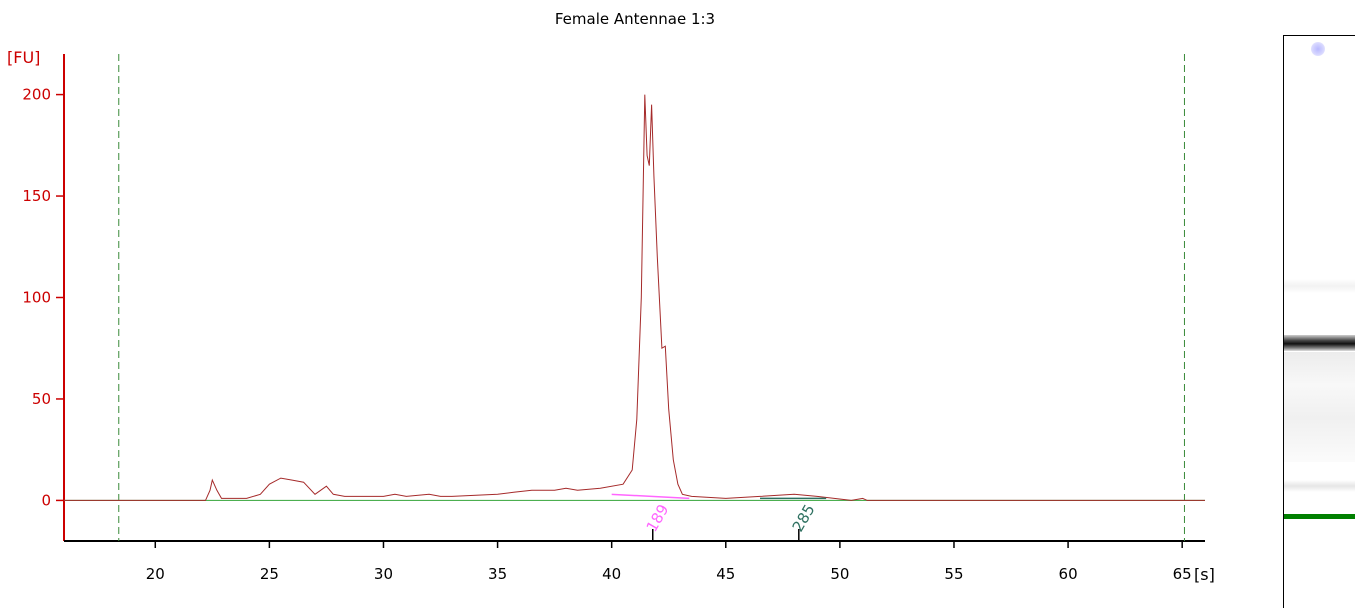 The width and height of the screenshot is (1355, 608). Describe the element at coordinates (1319, 516) in the screenshot. I see `lower-marker-band` at that location.